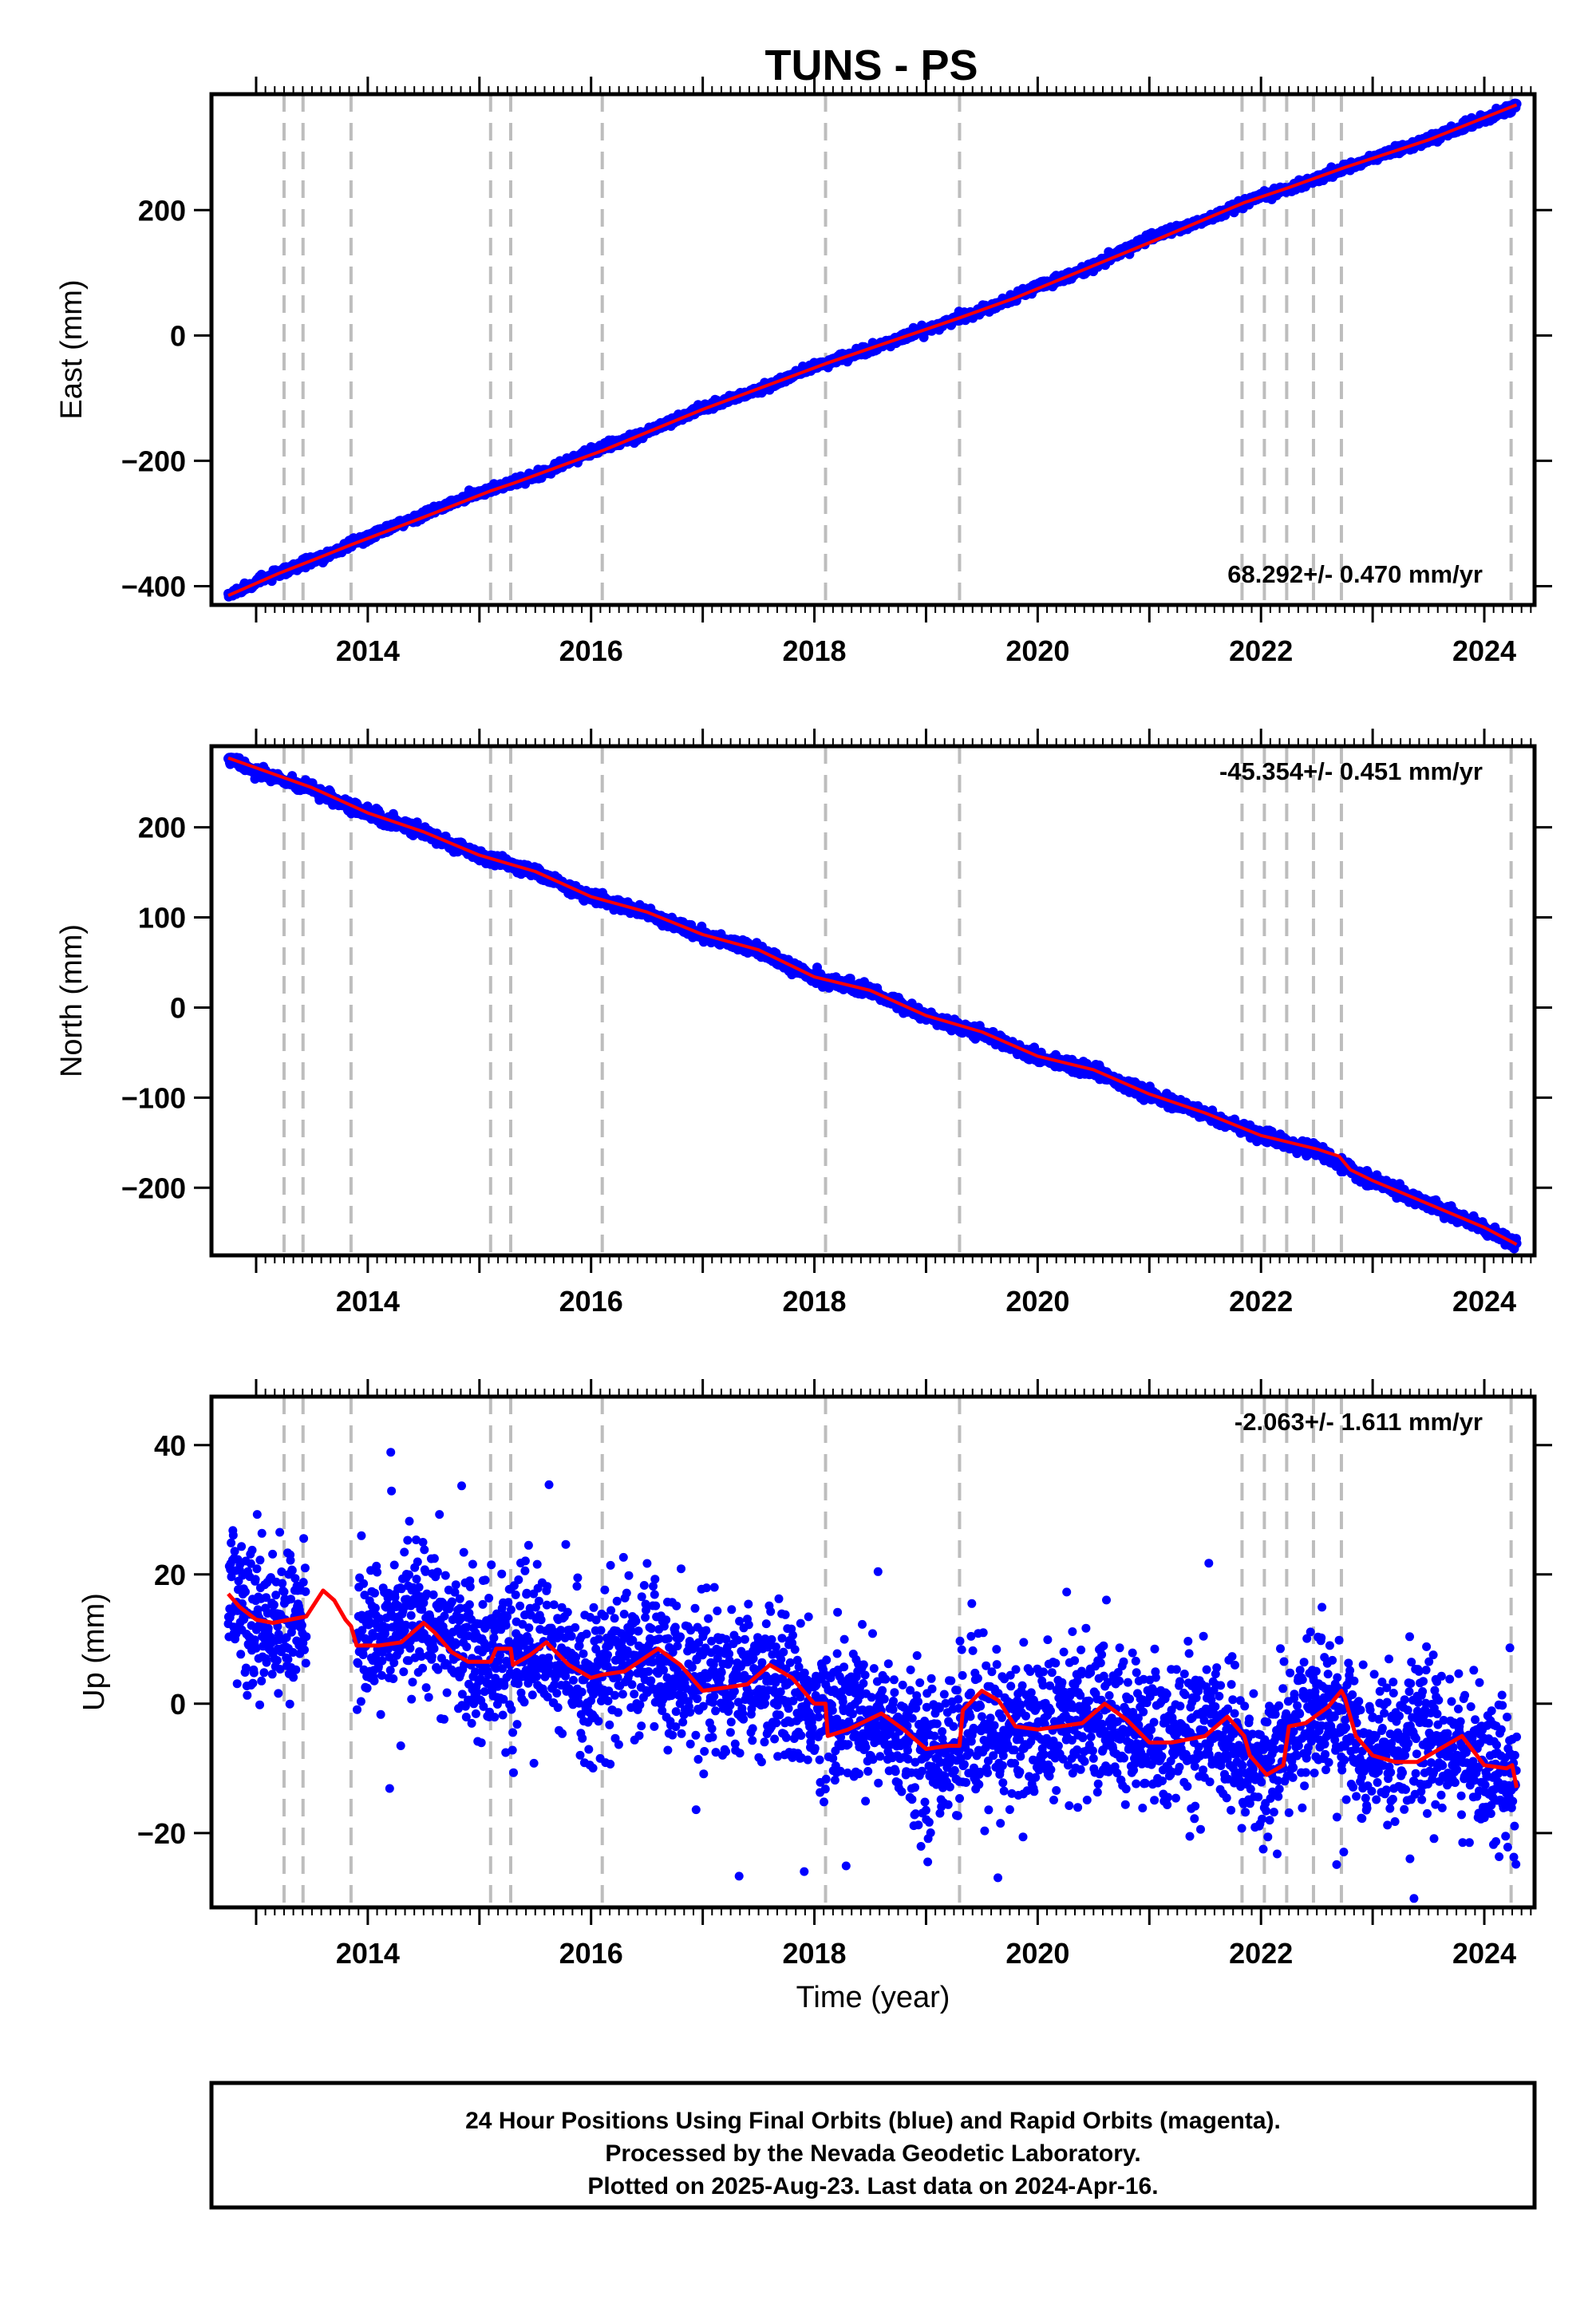 This screenshot has width=1596, height=2316. Describe the element at coordinates (814, 650) in the screenshot. I see `x-tick-label: 2018` at that location.